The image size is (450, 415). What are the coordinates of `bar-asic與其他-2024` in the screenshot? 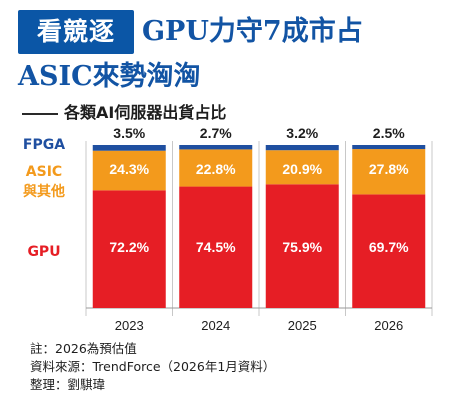 It's located at (216, 168).